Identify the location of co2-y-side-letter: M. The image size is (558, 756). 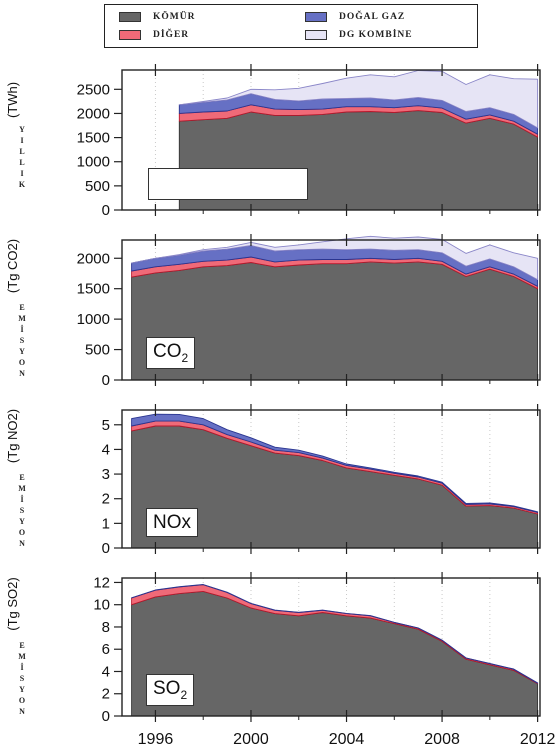
(22, 318).